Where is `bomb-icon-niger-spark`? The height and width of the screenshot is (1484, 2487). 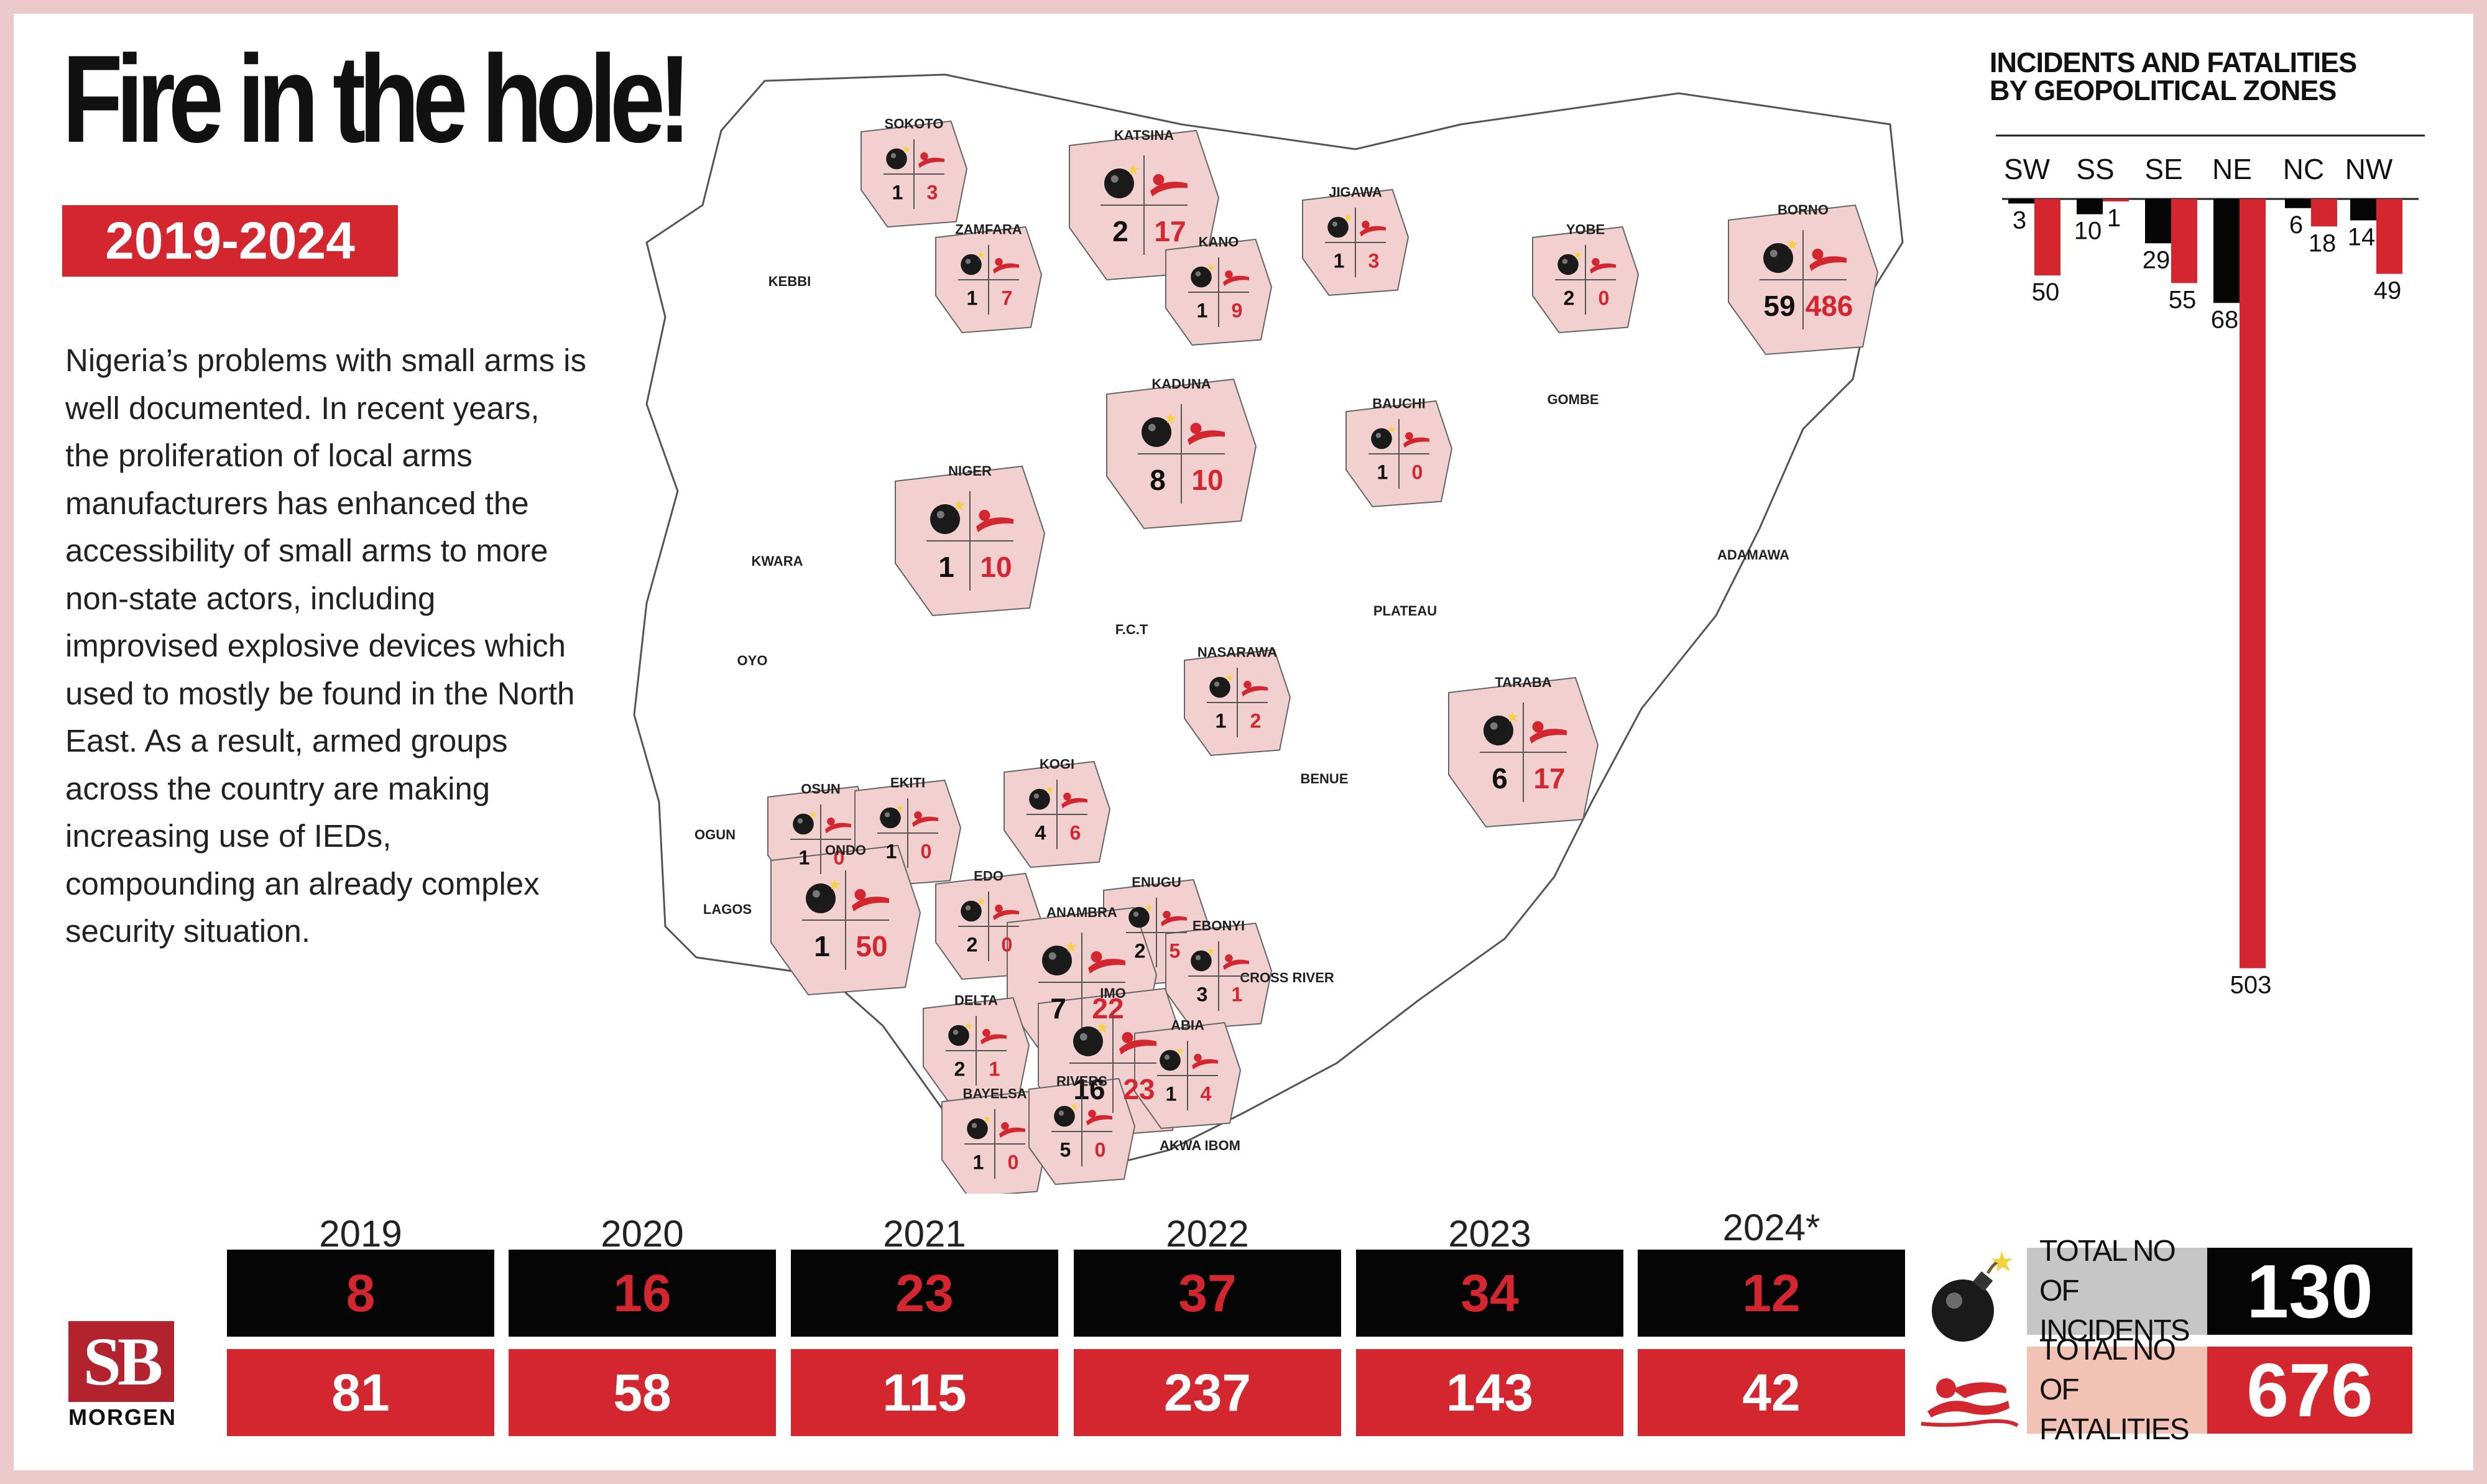 bomb-icon-niger-spark is located at coordinates (960, 505).